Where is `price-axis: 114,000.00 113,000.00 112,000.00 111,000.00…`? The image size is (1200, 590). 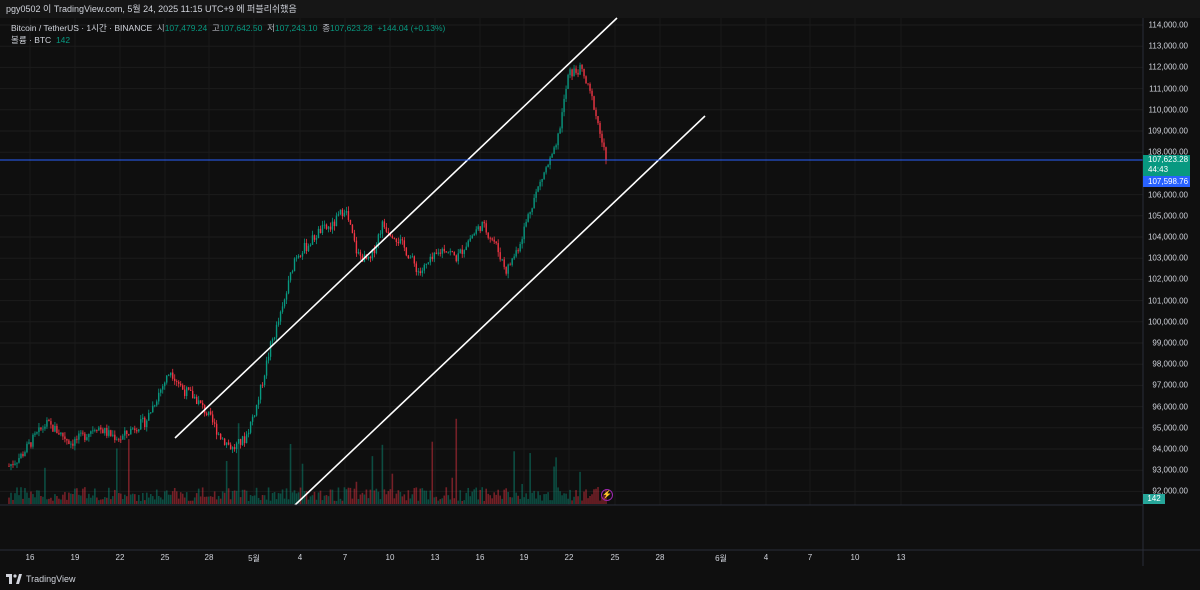
price-axis: 114,000.00 113,000.00 112,000.00 111,000.00… is located at coordinates (1171, 284).